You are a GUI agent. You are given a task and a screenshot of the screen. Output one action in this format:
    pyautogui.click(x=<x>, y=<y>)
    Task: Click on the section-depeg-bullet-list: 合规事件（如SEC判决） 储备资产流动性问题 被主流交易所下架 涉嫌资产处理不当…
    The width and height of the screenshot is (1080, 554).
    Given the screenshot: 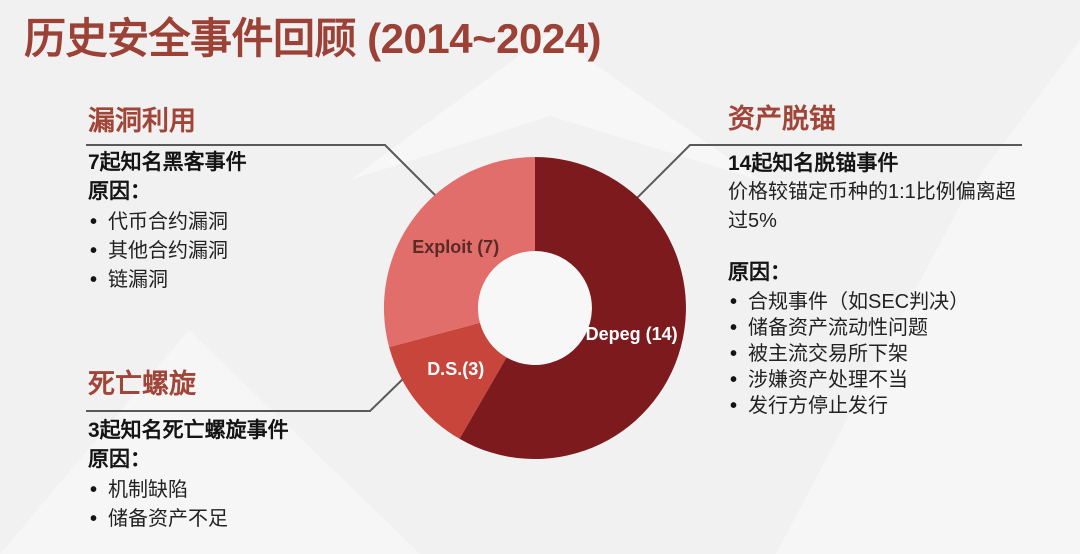 What is the action you would take?
    pyautogui.click(x=888, y=354)
    